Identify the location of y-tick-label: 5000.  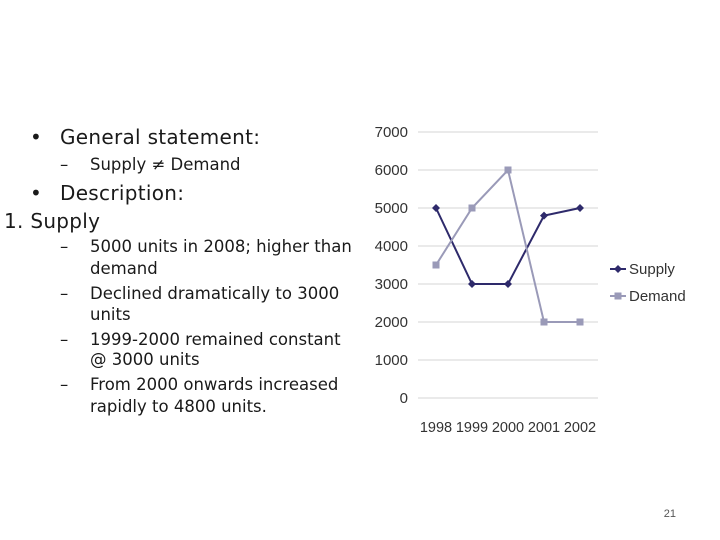
(391, 208).